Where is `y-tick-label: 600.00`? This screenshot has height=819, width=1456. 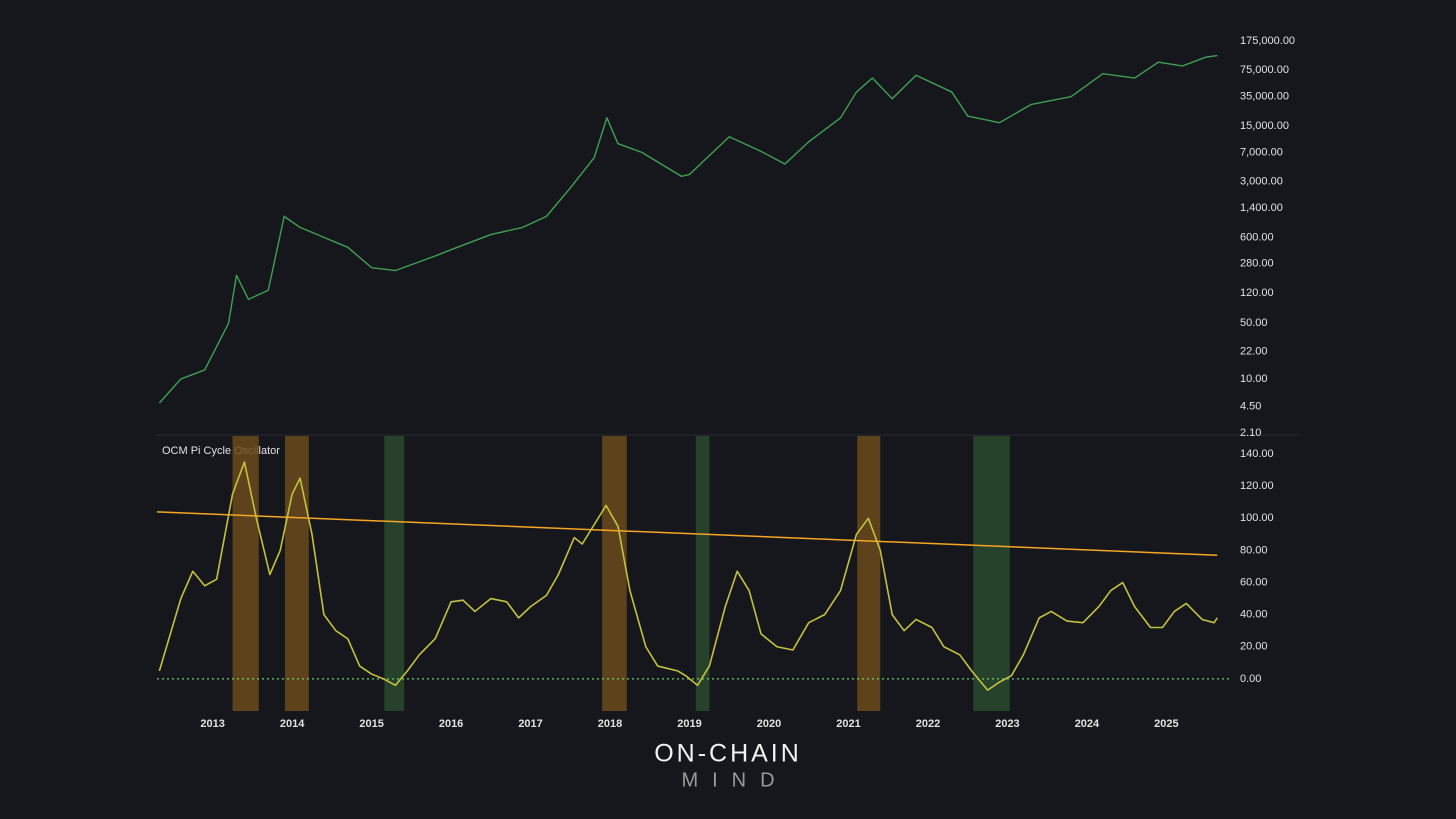 y-tick-label: 600.00 is located at coordinates (1257, 237).